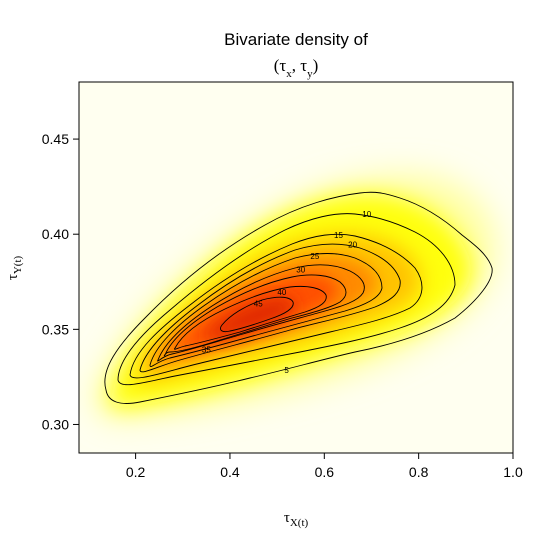  I want to click on contour-labels: 5 10 15 20 25 30 40 45 35, so click(287, 292).